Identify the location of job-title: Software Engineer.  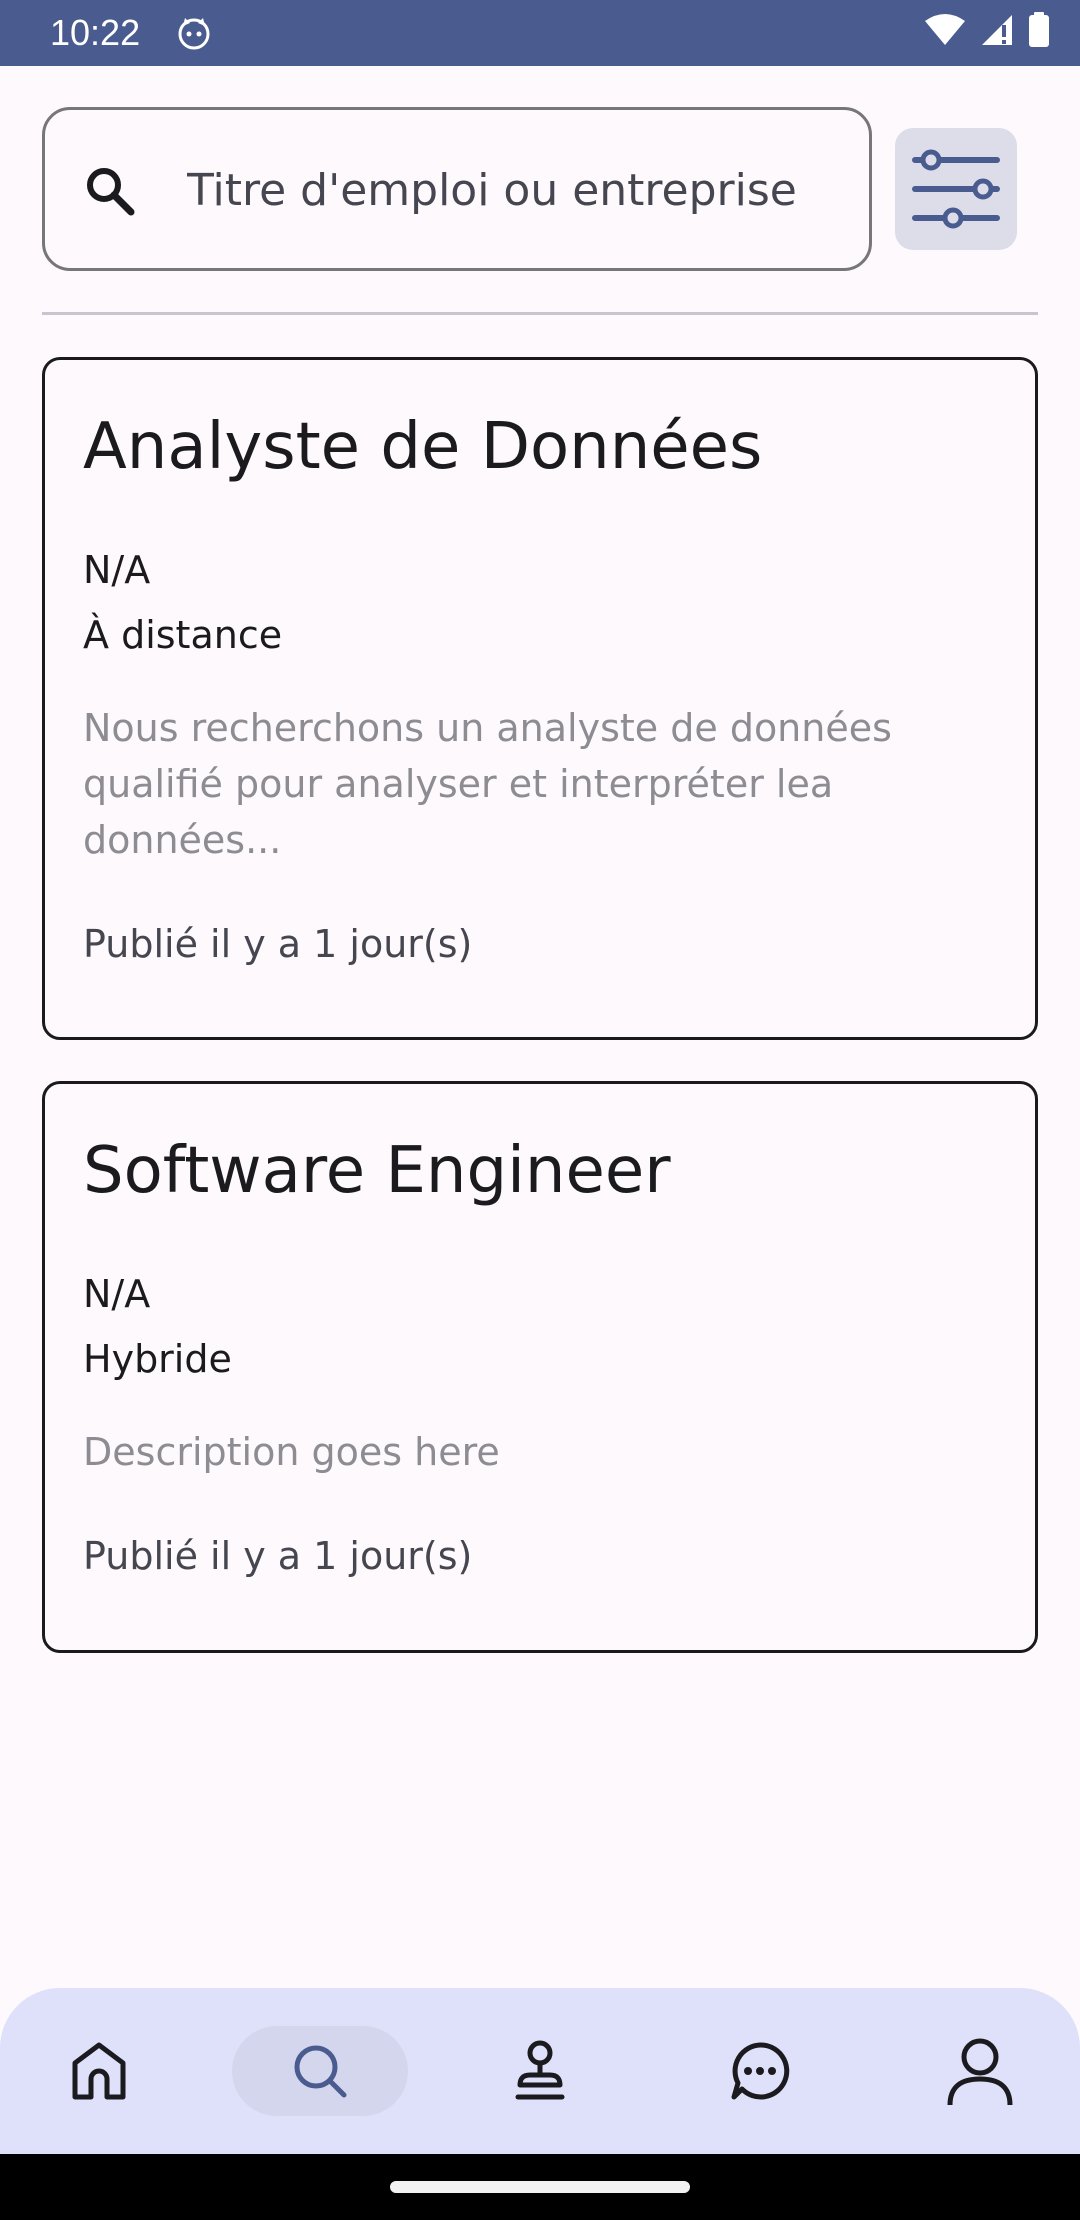
(377, 1171).